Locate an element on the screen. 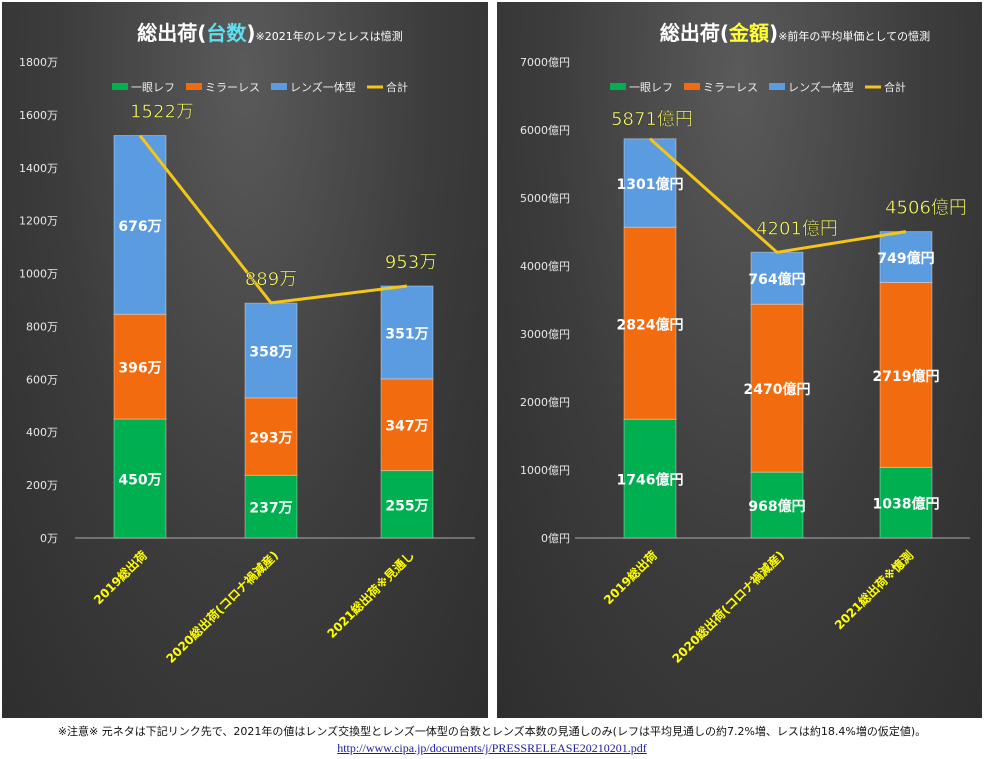 This screenshot has width=984, height=759. y-tick-label: 3000億円 is located at coordinates (545, 334).